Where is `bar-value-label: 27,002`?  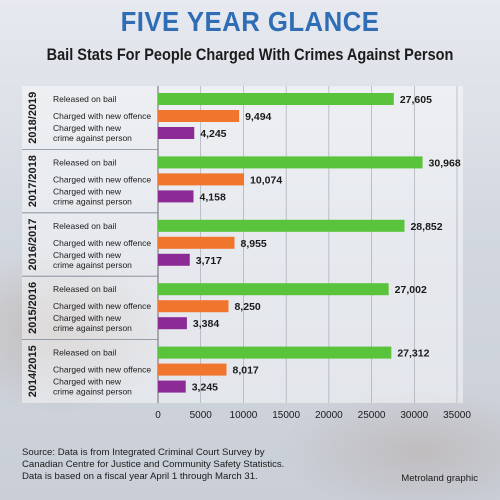
bar-value-label: 27,002 is located at coordinates (411, 290).